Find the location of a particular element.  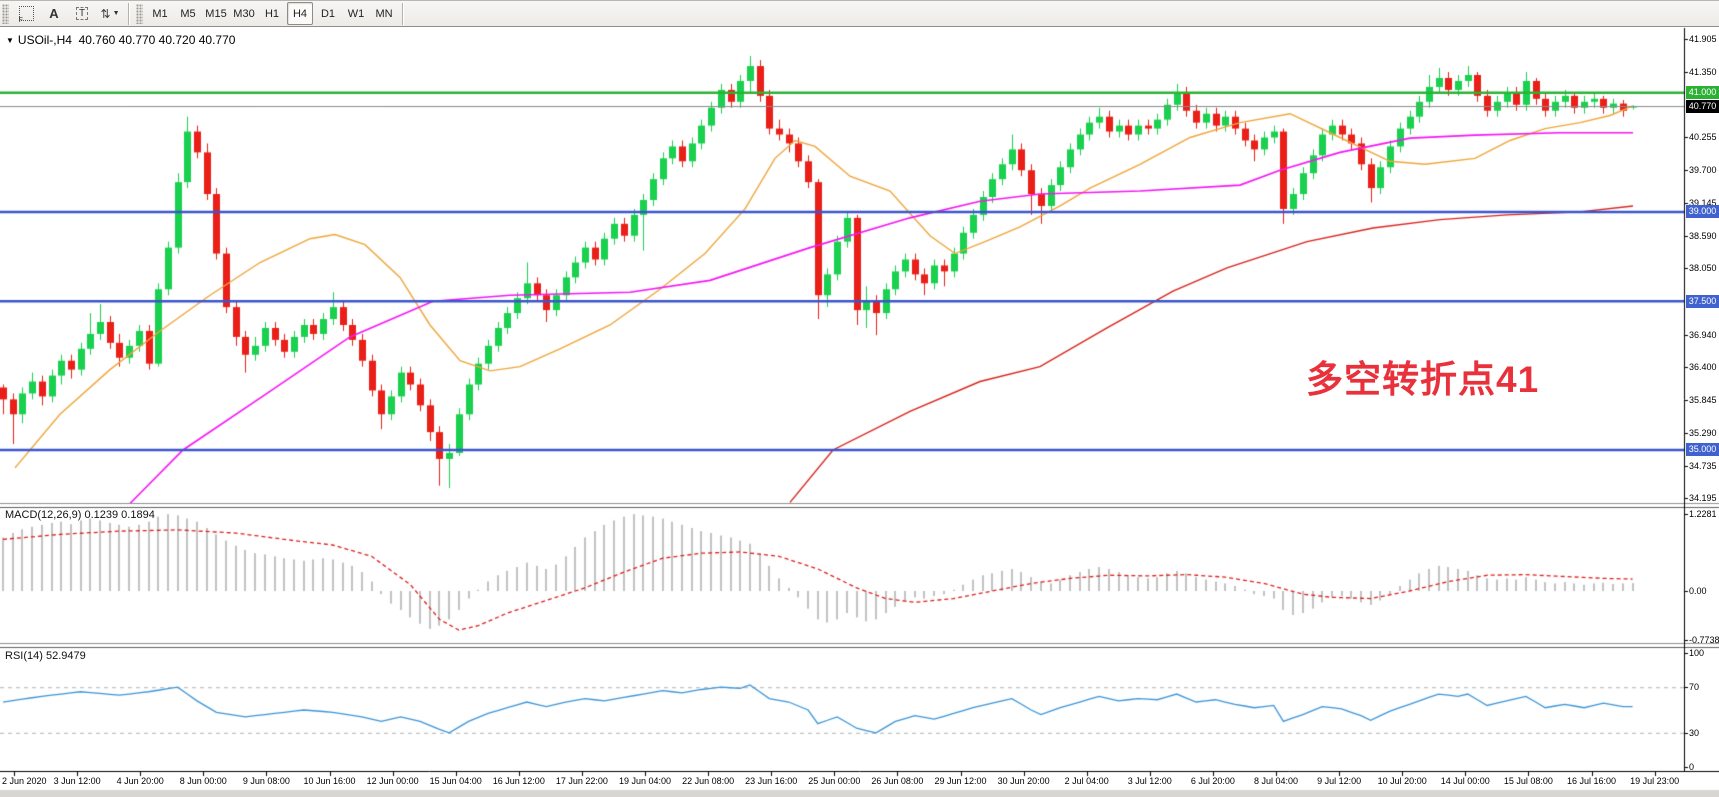

time-axis-label: 14 Jul 00:00 is located at coordinates (1465, 781).